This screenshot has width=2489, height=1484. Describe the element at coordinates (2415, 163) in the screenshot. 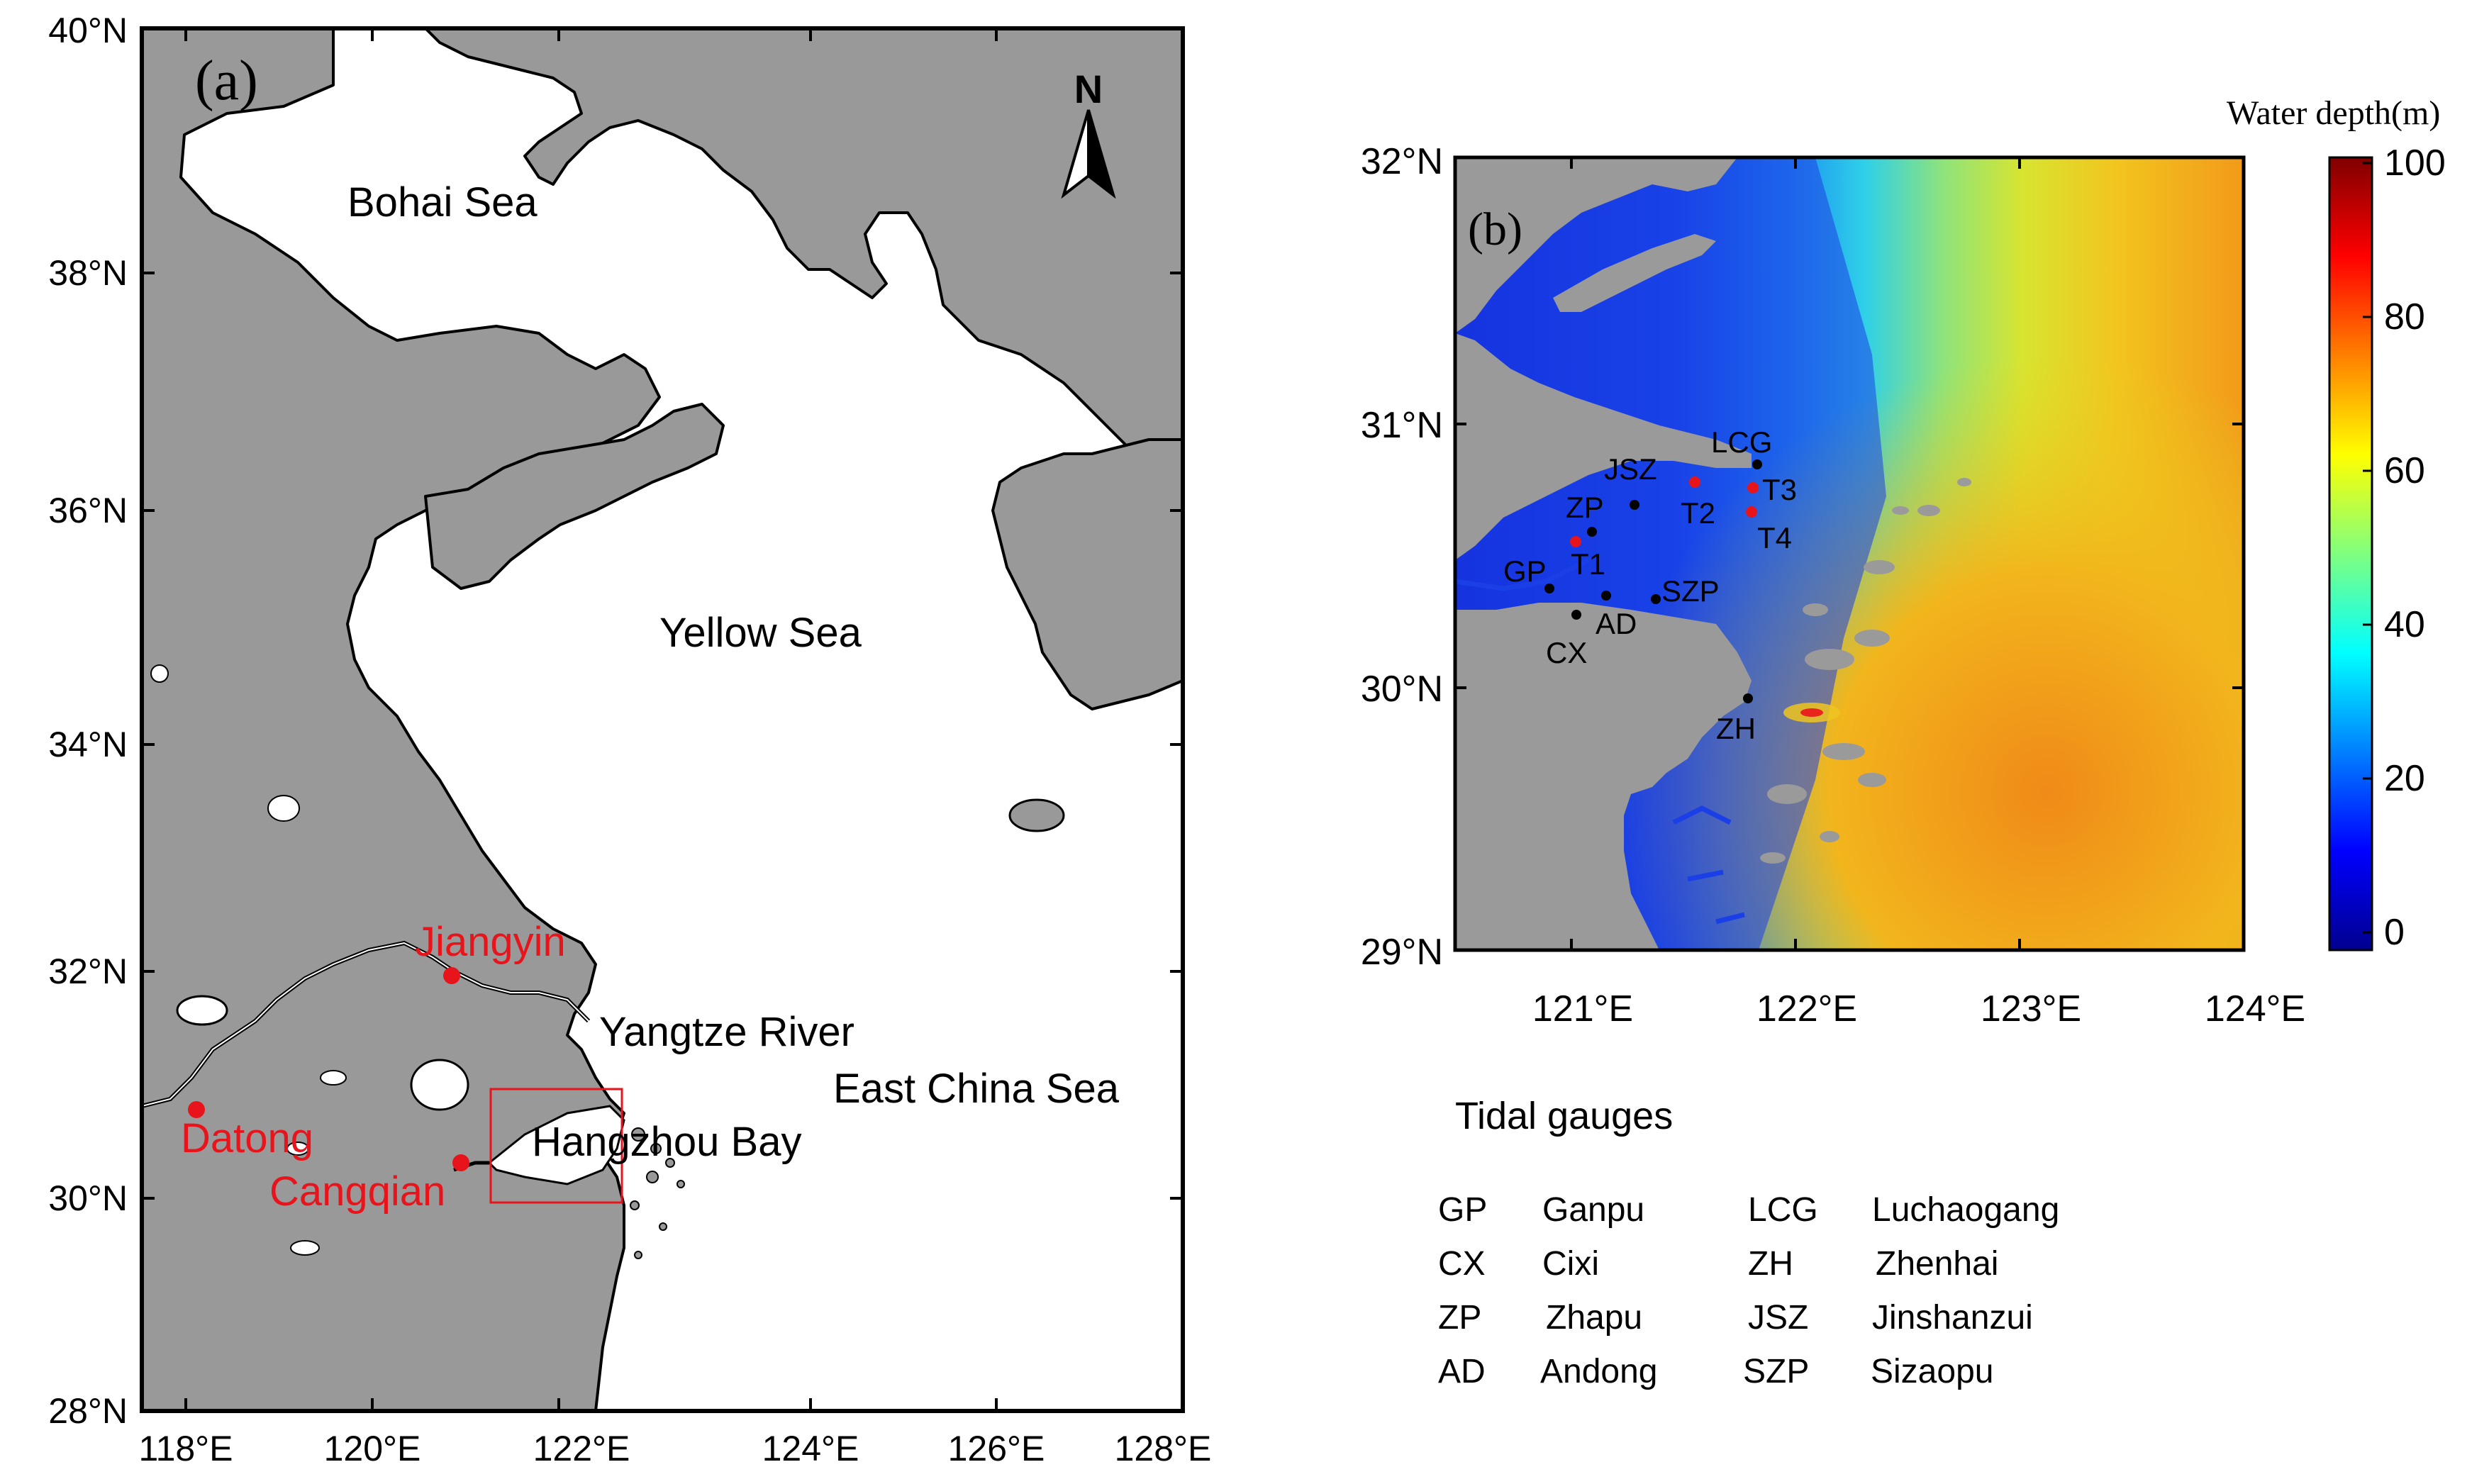

I see `colorbar-label-100: 100` at that location.